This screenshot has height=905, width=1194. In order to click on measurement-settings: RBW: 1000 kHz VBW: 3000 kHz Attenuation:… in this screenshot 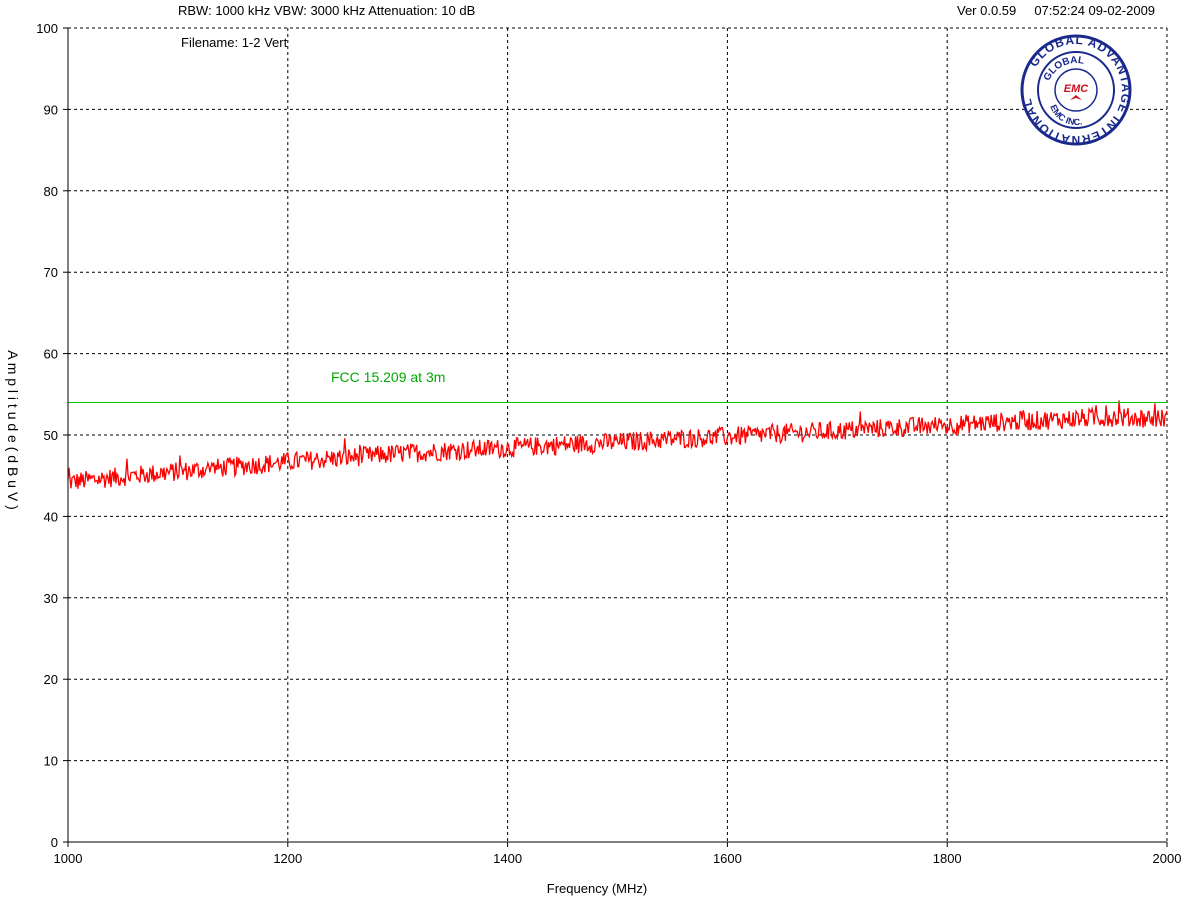, I will do `click(327, 10)`.